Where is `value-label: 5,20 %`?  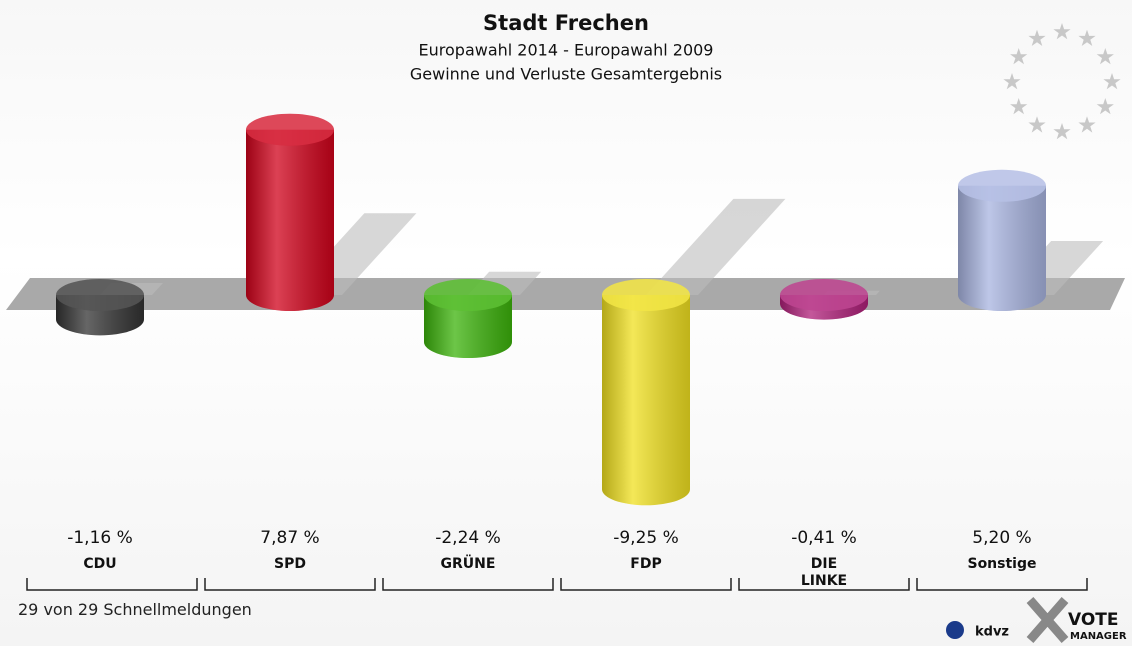 value-label: 5,20 % is located at coordinates (1001, 538).